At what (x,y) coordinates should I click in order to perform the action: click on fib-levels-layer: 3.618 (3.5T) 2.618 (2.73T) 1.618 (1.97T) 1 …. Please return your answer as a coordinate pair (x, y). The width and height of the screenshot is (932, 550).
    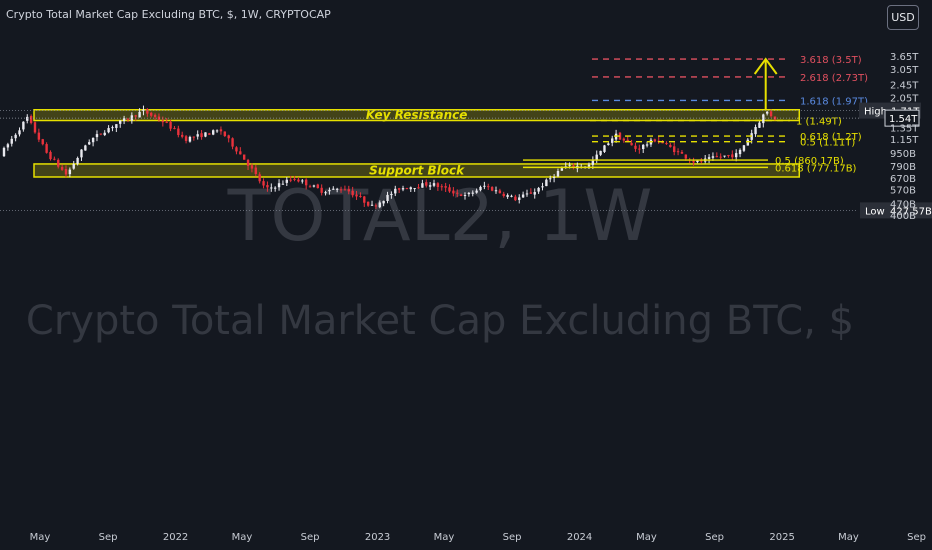
    Looking at the image, I should click on (695, 114).